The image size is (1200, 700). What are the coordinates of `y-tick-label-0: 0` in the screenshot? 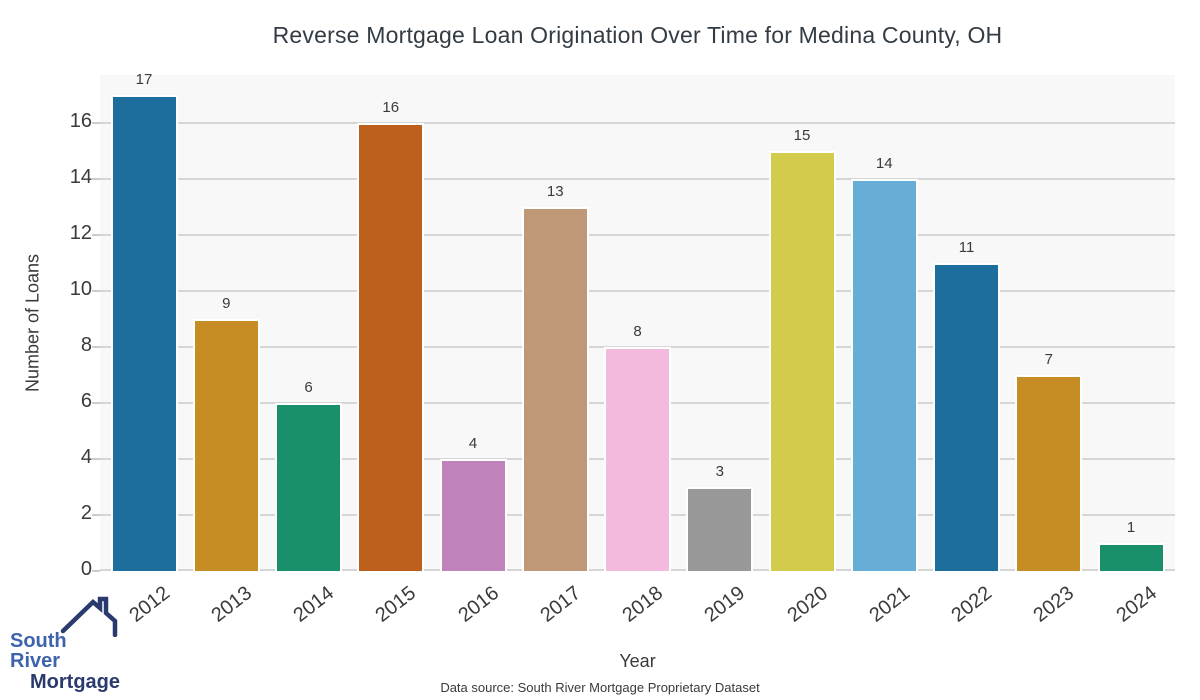 It's located at (86, 569).